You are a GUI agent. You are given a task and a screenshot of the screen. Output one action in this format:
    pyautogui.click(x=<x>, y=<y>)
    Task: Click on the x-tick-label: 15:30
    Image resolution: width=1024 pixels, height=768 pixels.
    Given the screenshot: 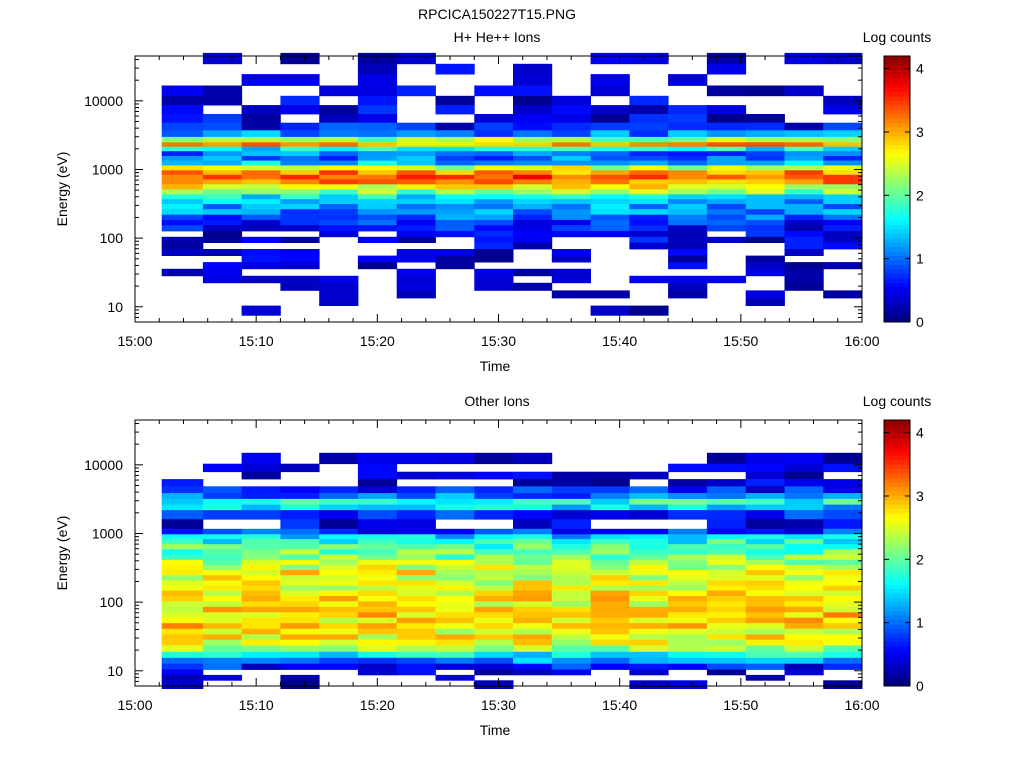 What is the action you would take?
    pyautogui.click(x=498, y=341)
    